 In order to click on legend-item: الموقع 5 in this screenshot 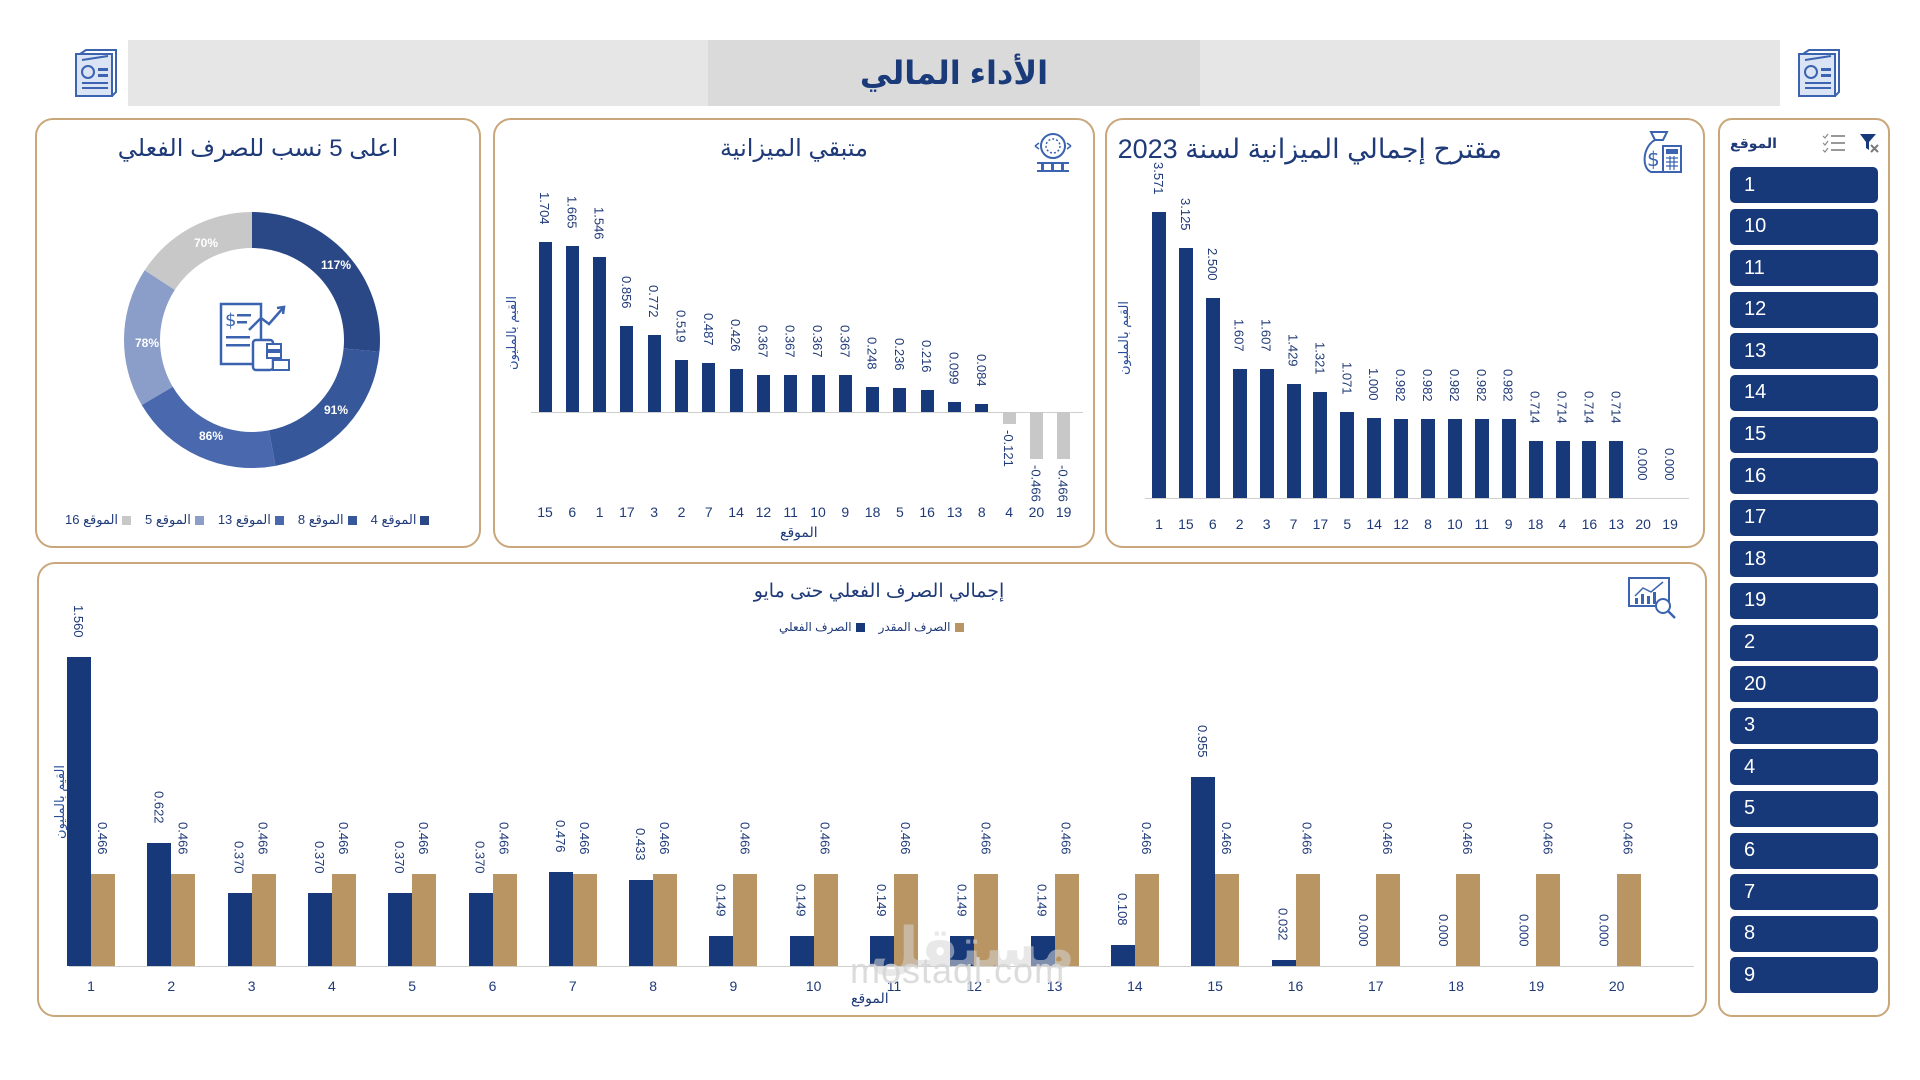, I will do `click(174, 520)`.